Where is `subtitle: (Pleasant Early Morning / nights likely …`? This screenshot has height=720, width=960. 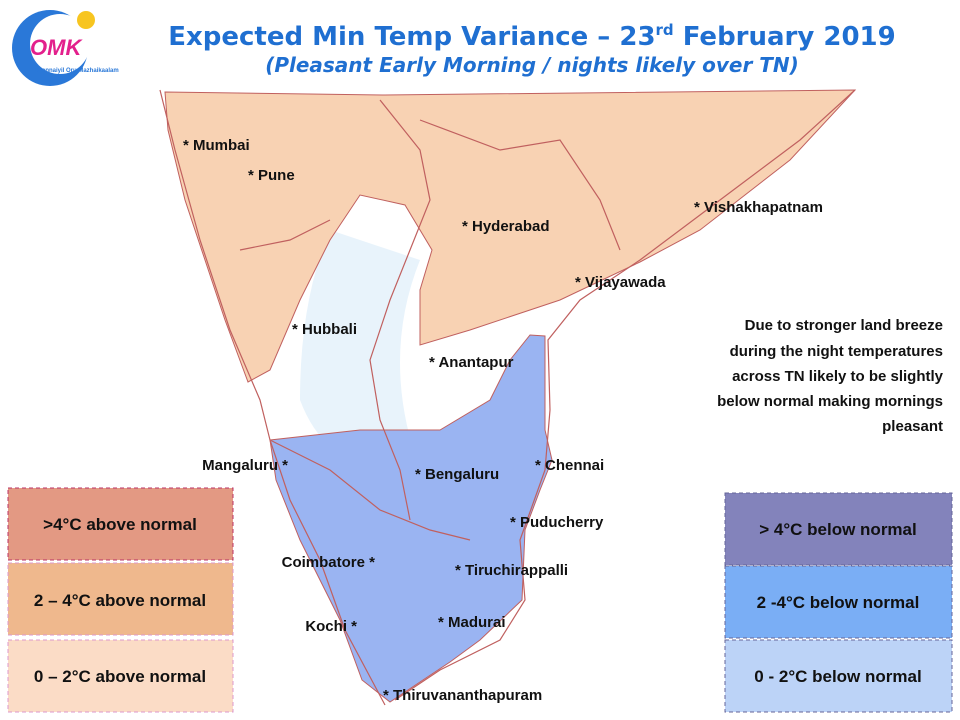
subtitle: (Pleasant Early Morning / nights likely … is located at coordinates (532, 65).